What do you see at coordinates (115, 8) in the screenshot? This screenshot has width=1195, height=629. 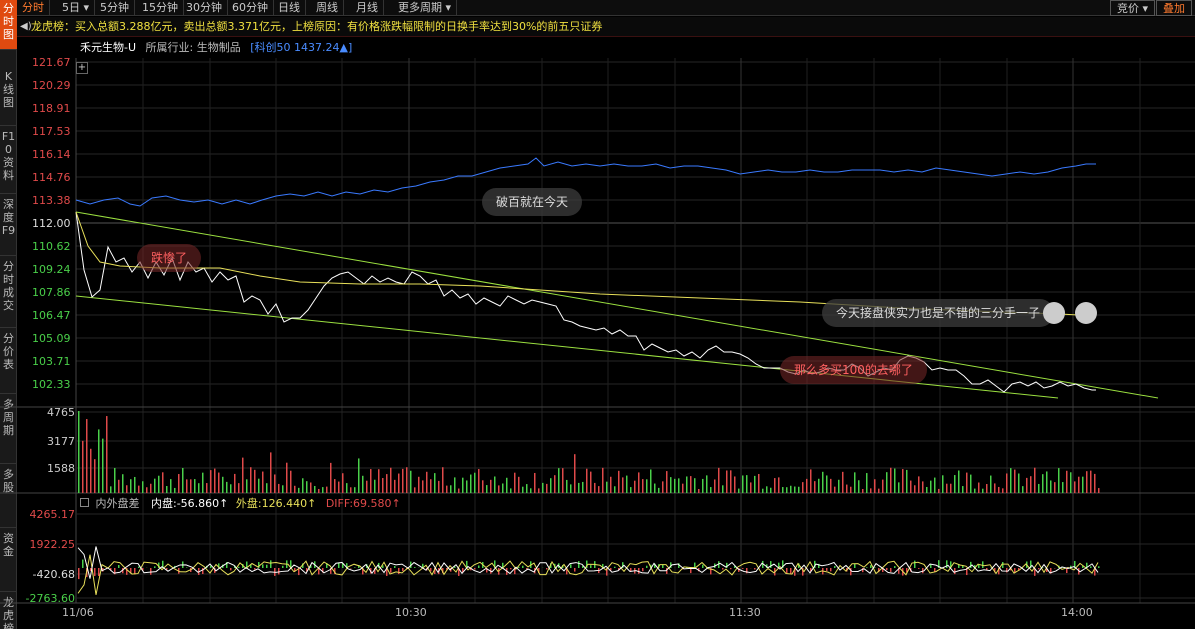 I see `period-tab: 5分钟` at bounding box center [115, 8].